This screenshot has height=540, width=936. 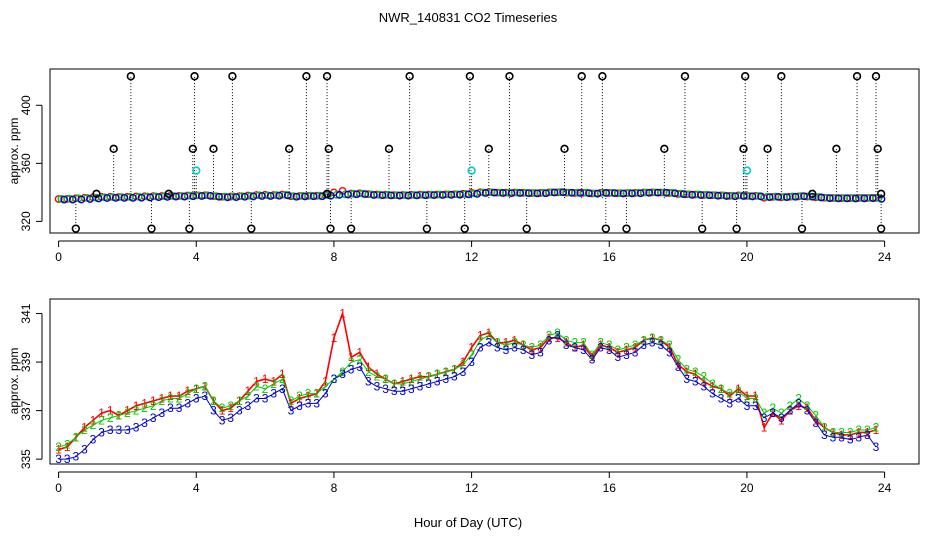 What do you see at coordinates (26, 313) in the screenshot?
I see `panel-2-y-tick-label: 341` at bounding box center [26, 313].